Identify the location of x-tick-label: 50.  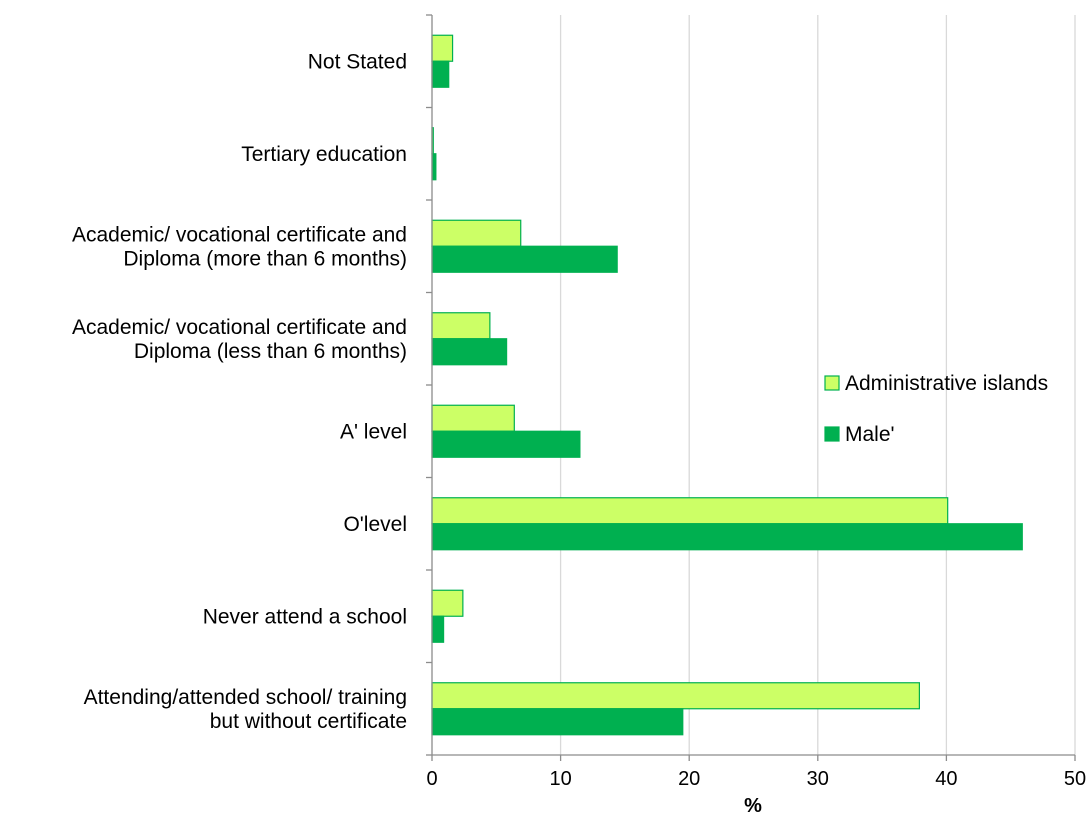
(1075, 779).